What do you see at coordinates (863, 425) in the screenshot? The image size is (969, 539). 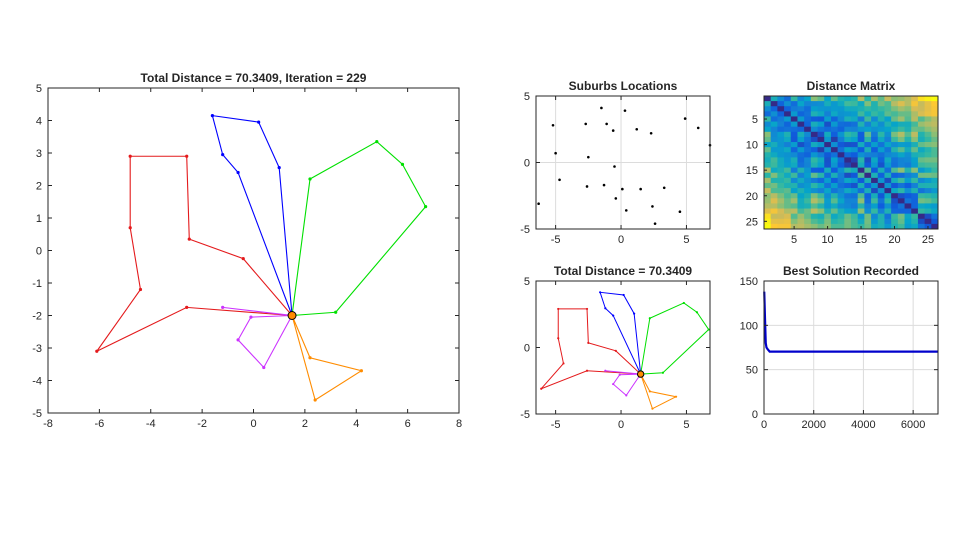 I see `x-tick-label: 4000` at bounding box center [863, 425].